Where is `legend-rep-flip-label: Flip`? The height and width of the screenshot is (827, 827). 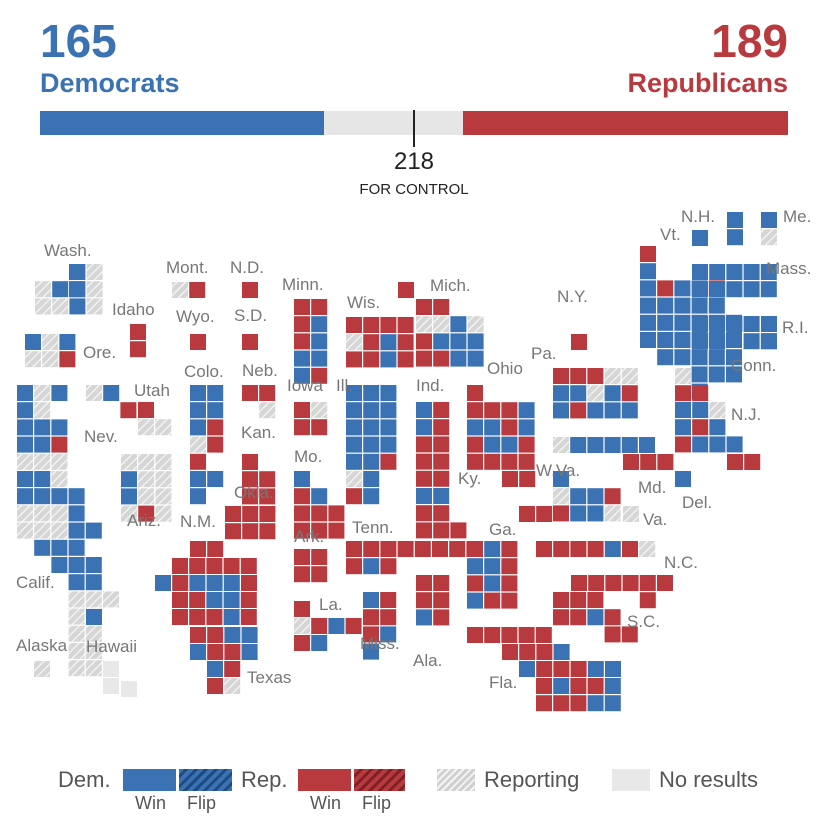
legend-rep-flip-label: Flip is located at coordinates (377, 803).